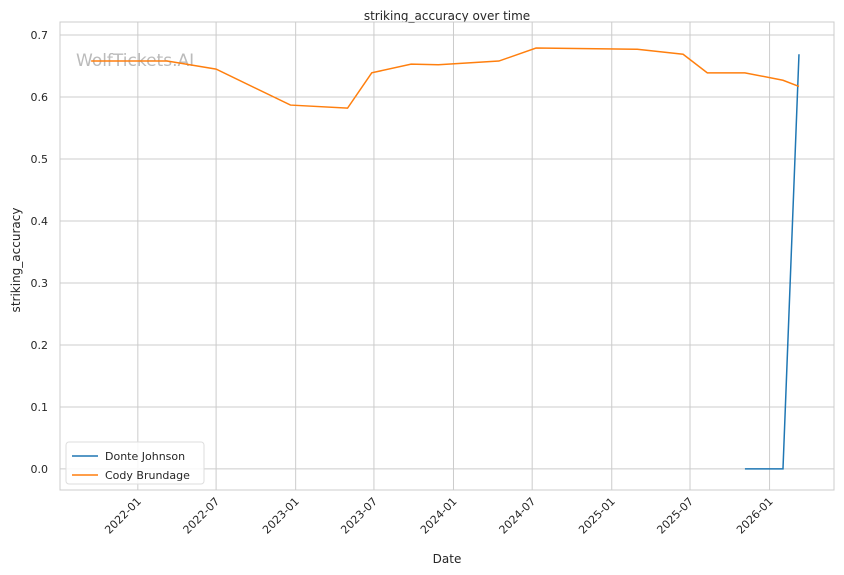  What do you see at coordinates (445, 78) in the screenshot?
I see `series-line-cody-brundage` at bounding box center [445, 78].